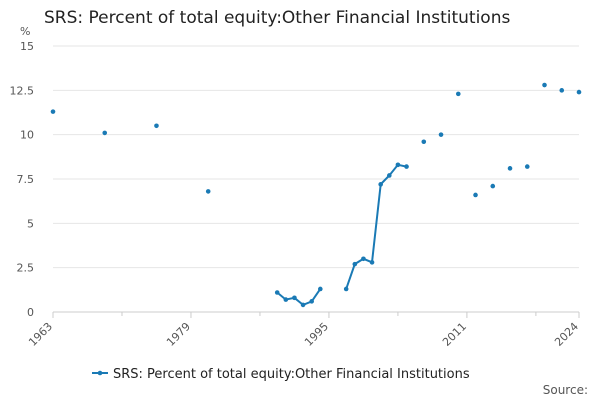 The height and width of the screenshot is (400, 600). Describe the element at coordinates (30, 312) in the screenshot. I see `y-tick-label: 0` at that location.